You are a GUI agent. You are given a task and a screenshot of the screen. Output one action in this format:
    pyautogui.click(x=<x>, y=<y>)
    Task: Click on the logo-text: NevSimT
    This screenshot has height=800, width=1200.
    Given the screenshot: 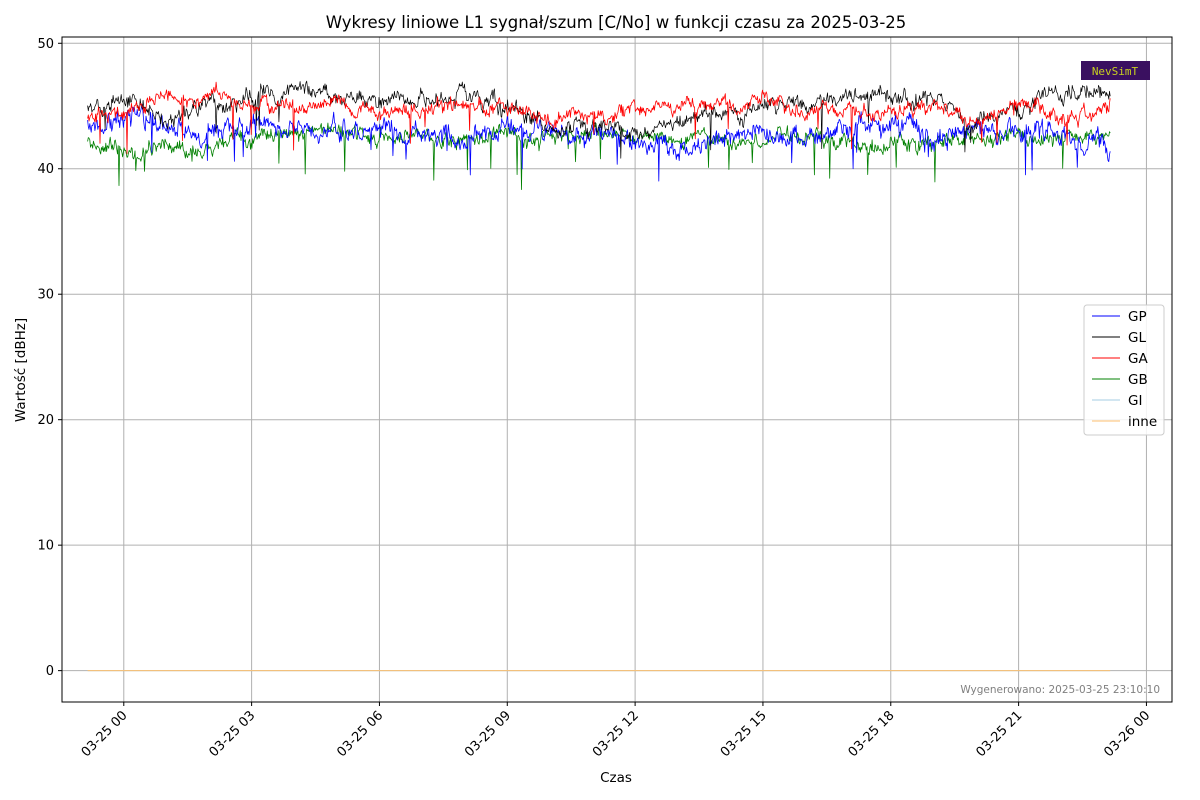 What is the action you would take?
    pyautogui.click(x=1115, y=71)
    